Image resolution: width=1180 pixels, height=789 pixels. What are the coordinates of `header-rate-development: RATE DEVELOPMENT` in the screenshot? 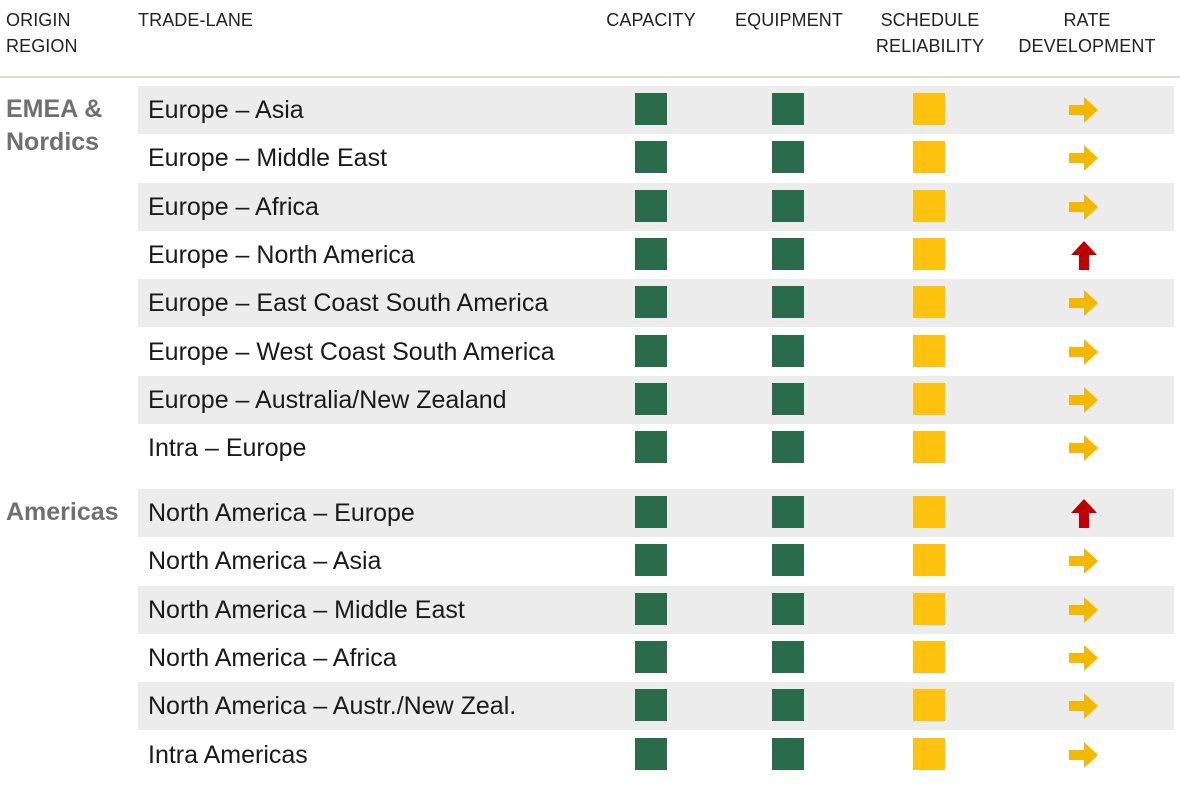 It's located at (1087, 33).